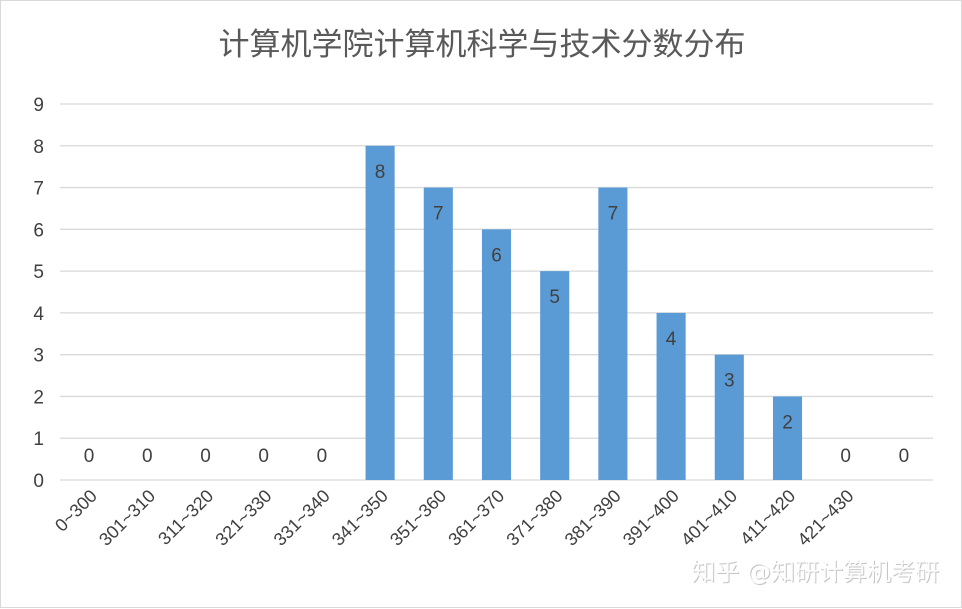 Image resolution: width=962 pixels, height=609 pixels. I want to click on x-tick-label: 391~400, so click(651, 518).